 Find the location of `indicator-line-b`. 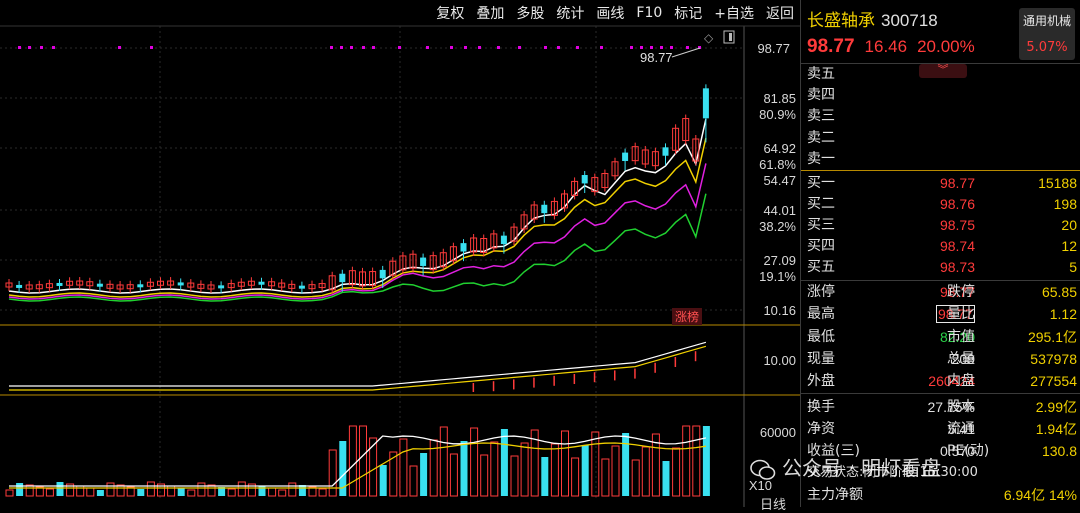

indicator-line-b is located at coordinates (358, 368).